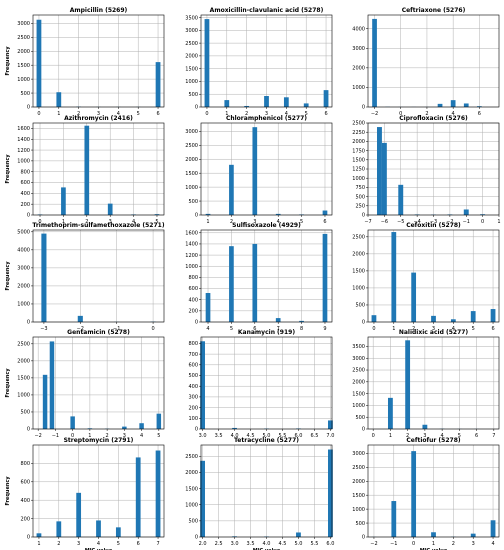 The width and height of the screenshot is (504, 550). What do you see at coordinates (251, 436) in the screenshot?
I see `x-tick-label: 4.5` at bounding box center [251, 436].